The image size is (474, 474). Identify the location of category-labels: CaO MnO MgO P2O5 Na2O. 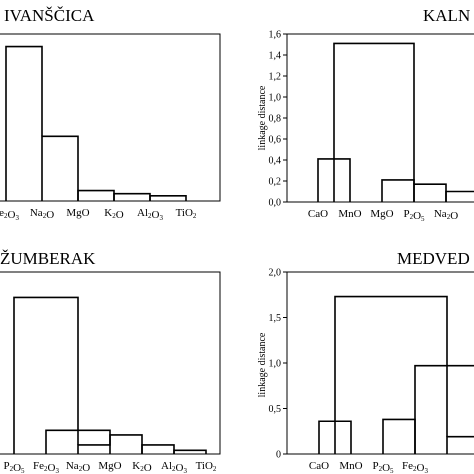
(383, 215).